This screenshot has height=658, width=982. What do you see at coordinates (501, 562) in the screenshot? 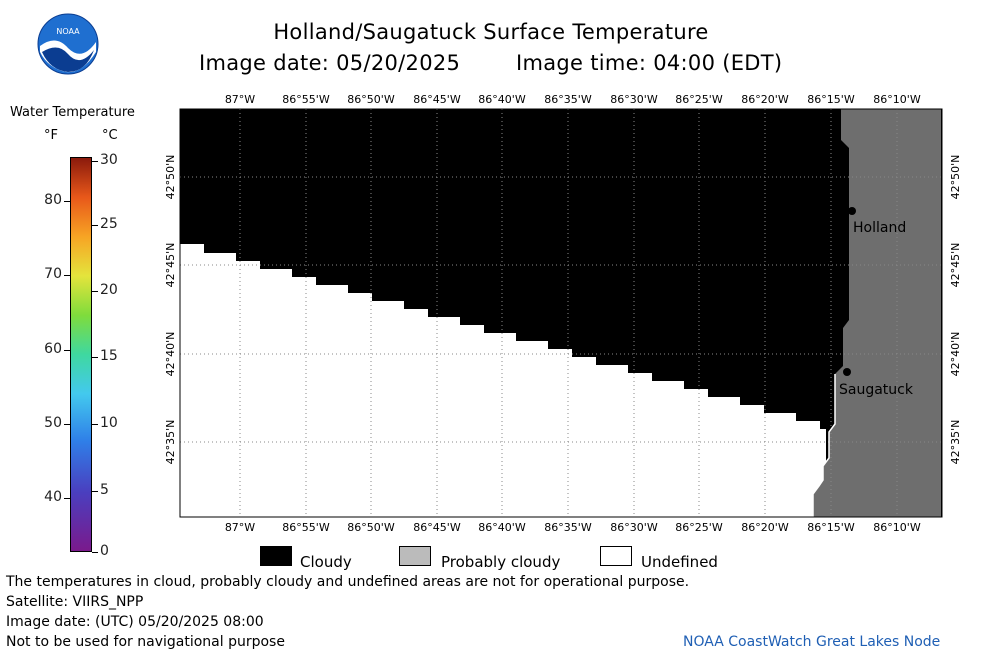
I see `legend-label-probably-cloudy: Probably cloudy` at bounding box center [501, 562].